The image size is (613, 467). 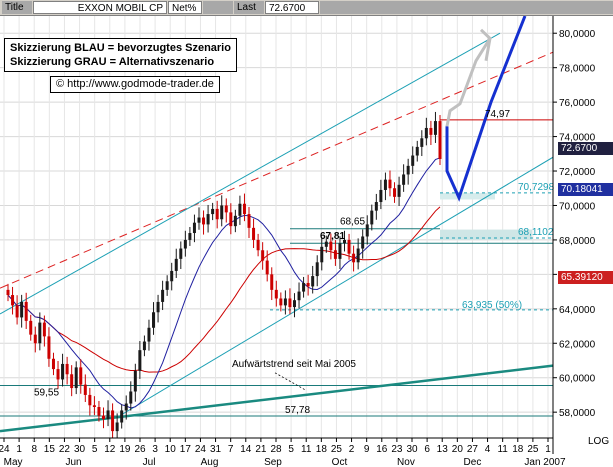 I want to click on x-day-label: 21, so click(x=261, y=449).